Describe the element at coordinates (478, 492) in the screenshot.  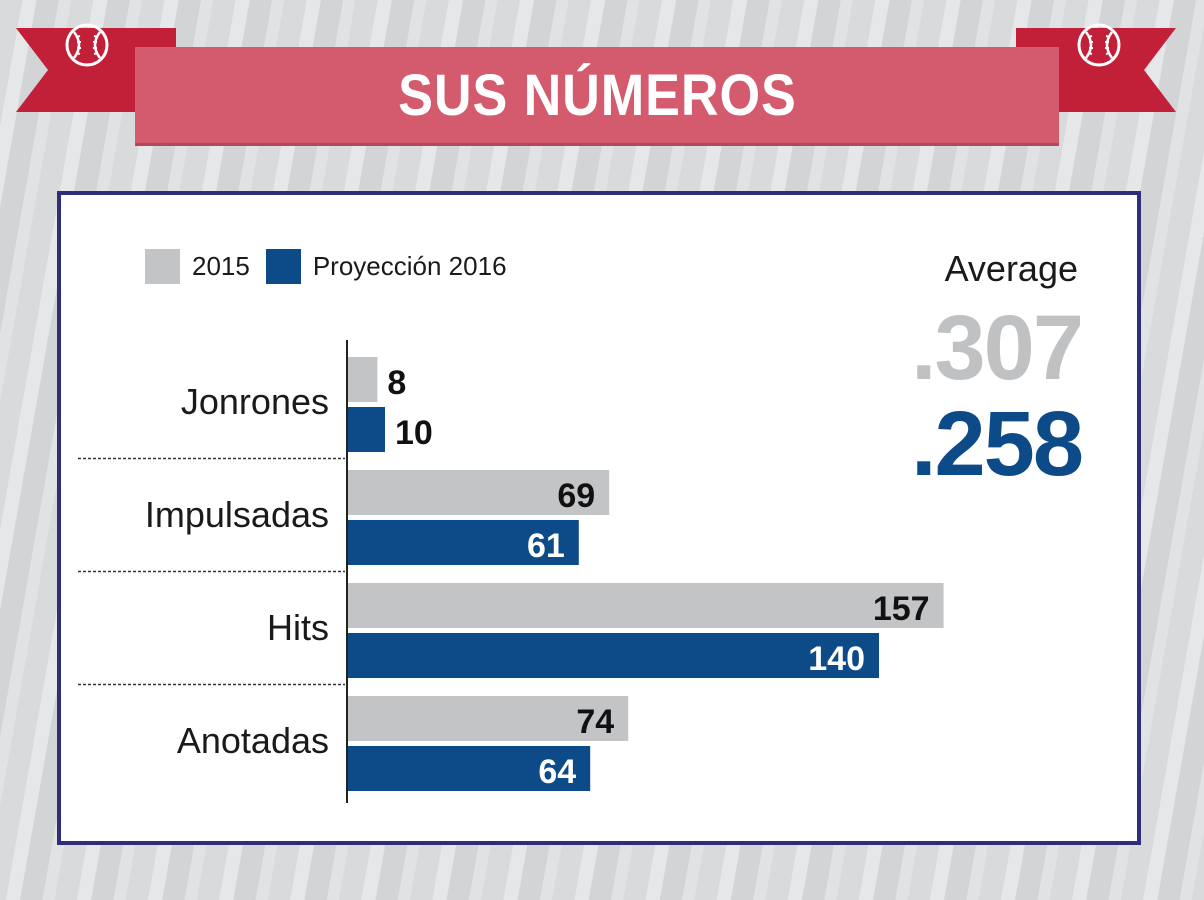
I see `bar-impulsadas-2015` at that location.